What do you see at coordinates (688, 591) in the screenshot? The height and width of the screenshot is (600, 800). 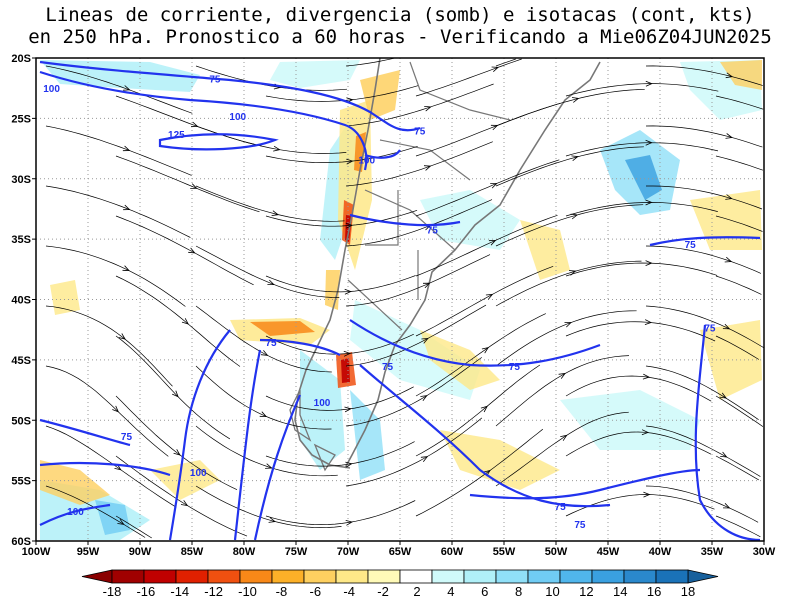 I see `colorbar-label: 18` at bounding box center [688, 591].